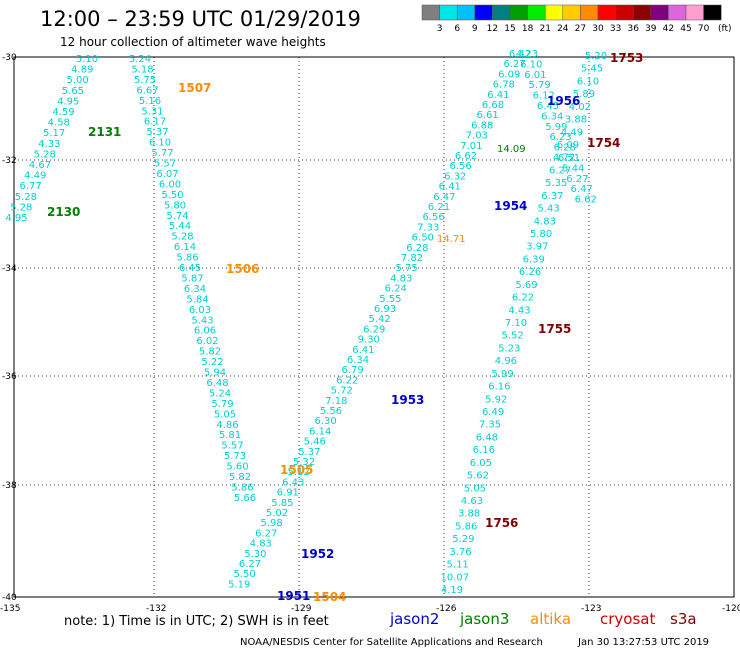 The width and height of the screenshot is (740, 654). Describe the element at coordinates (239, 584) in the screenshot. I see `wave-height-value: 5.19` at that location.